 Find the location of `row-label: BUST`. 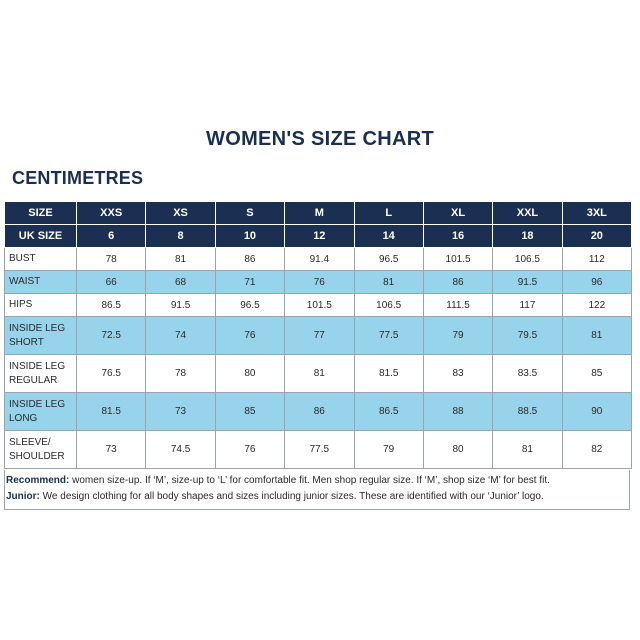

row-label: BUST is located at coordinates (40, 259).